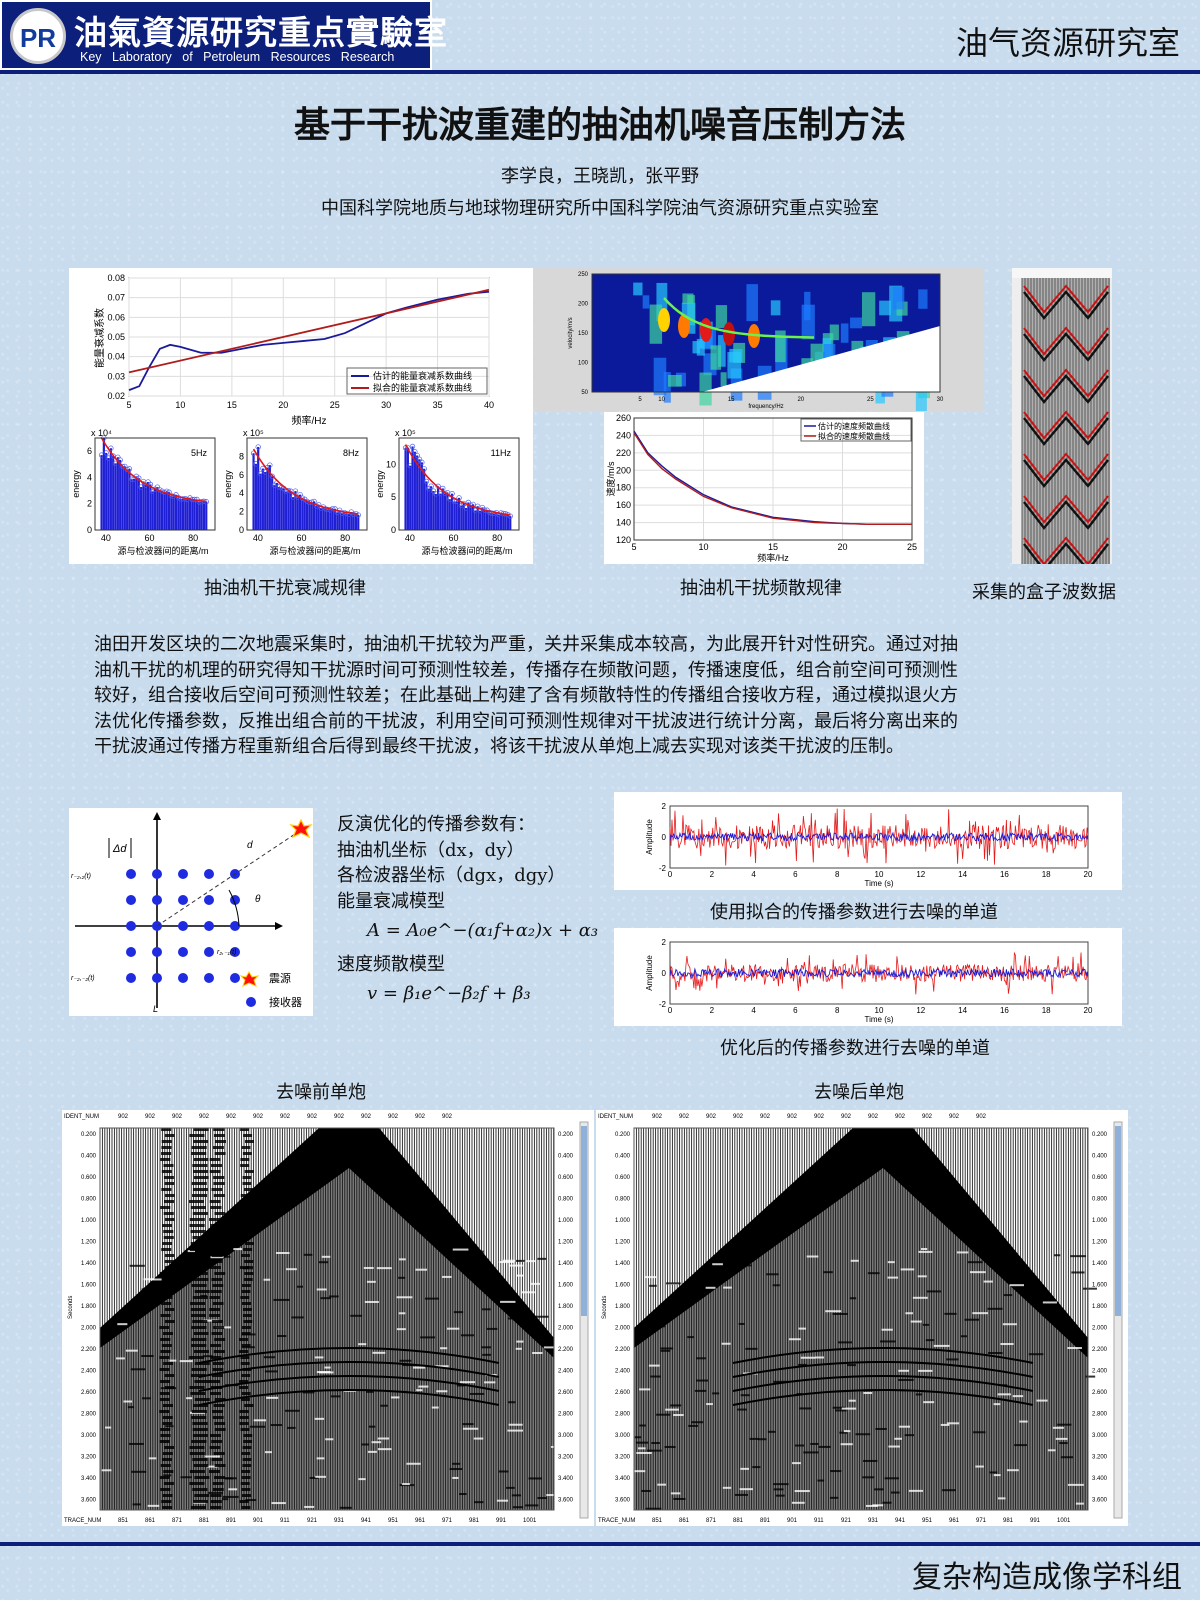 This screenshot has height=1600, width=1200. What do you see at coordinates (89, 1458) in the screenshot?
I see `time-tick-left: 3.200` at bounding box center [89, 1458].